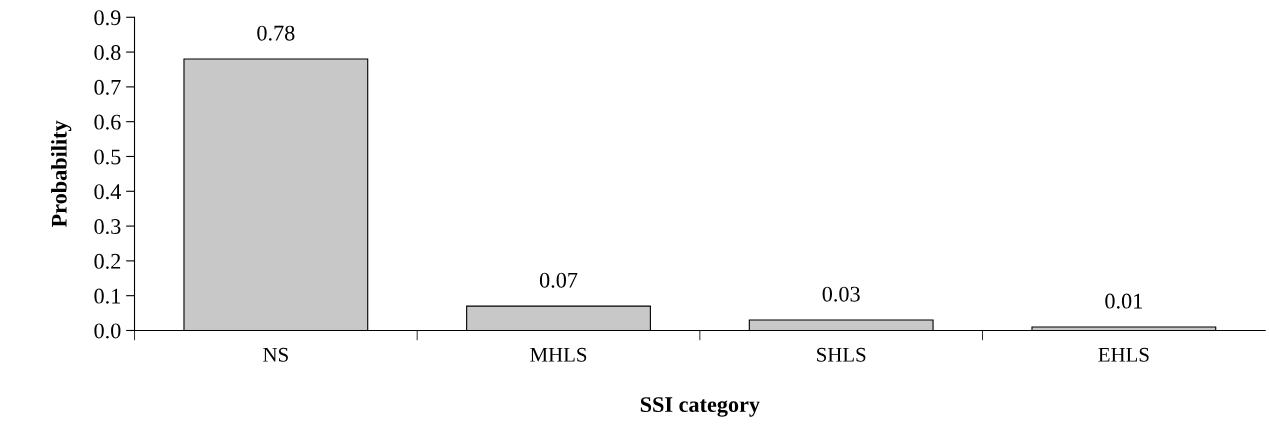 The height and width of the screenshot is (432, 1269). Describe the element at coordinates (1123, 354) in the screenshot. I see `x-tick-label: EHLS` at that location.